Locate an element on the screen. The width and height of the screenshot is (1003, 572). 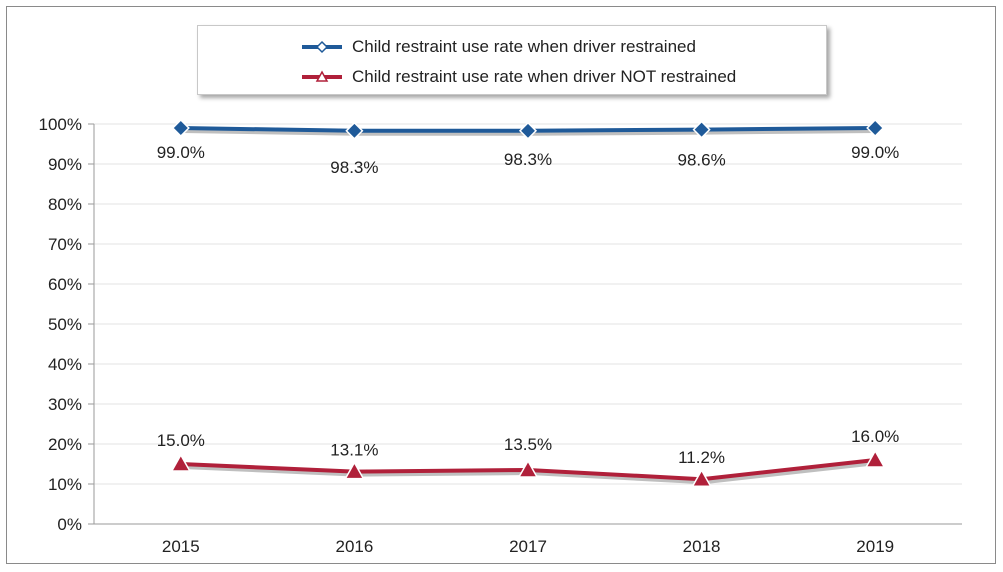
y-tick-label: 100% is located at coordinates (60, 124).